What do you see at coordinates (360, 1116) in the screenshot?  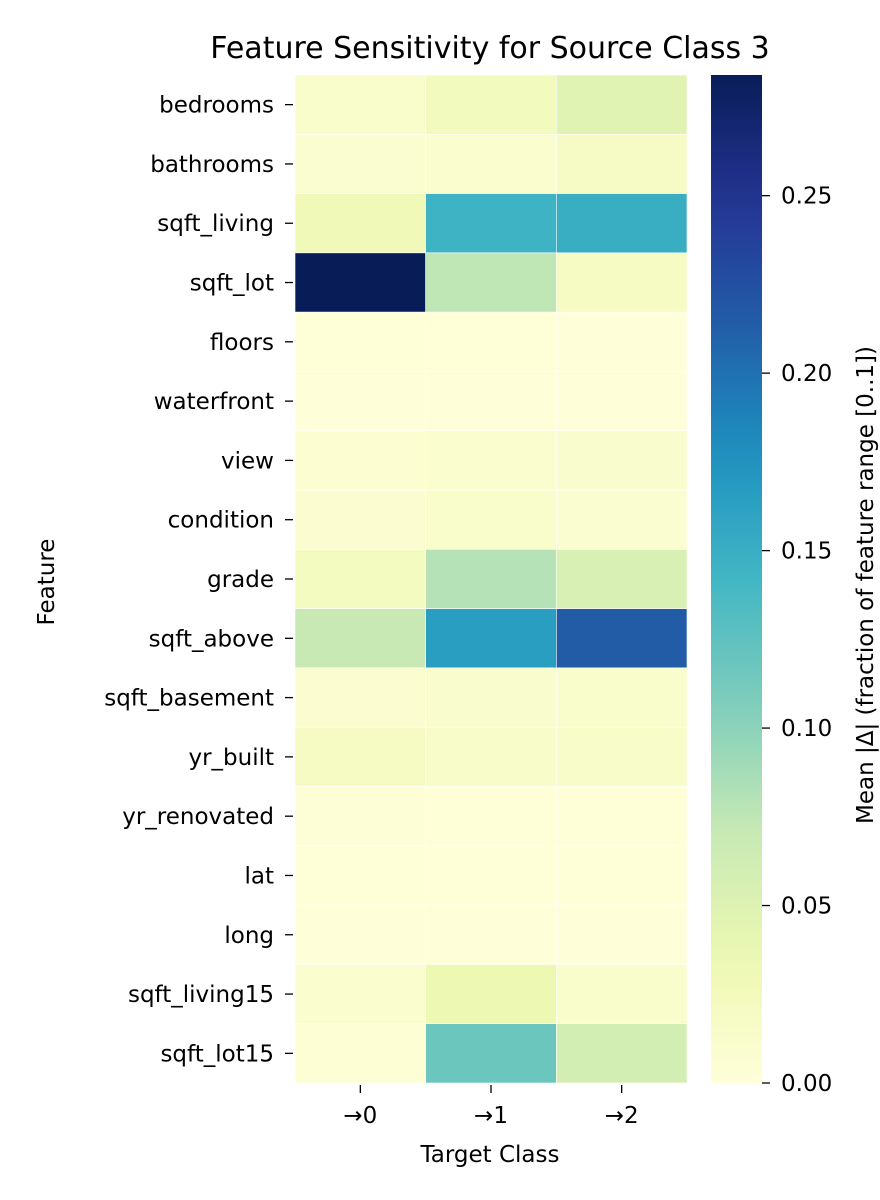 I see `x-tick-label-0: →0` at bounding box center [360, 1116].